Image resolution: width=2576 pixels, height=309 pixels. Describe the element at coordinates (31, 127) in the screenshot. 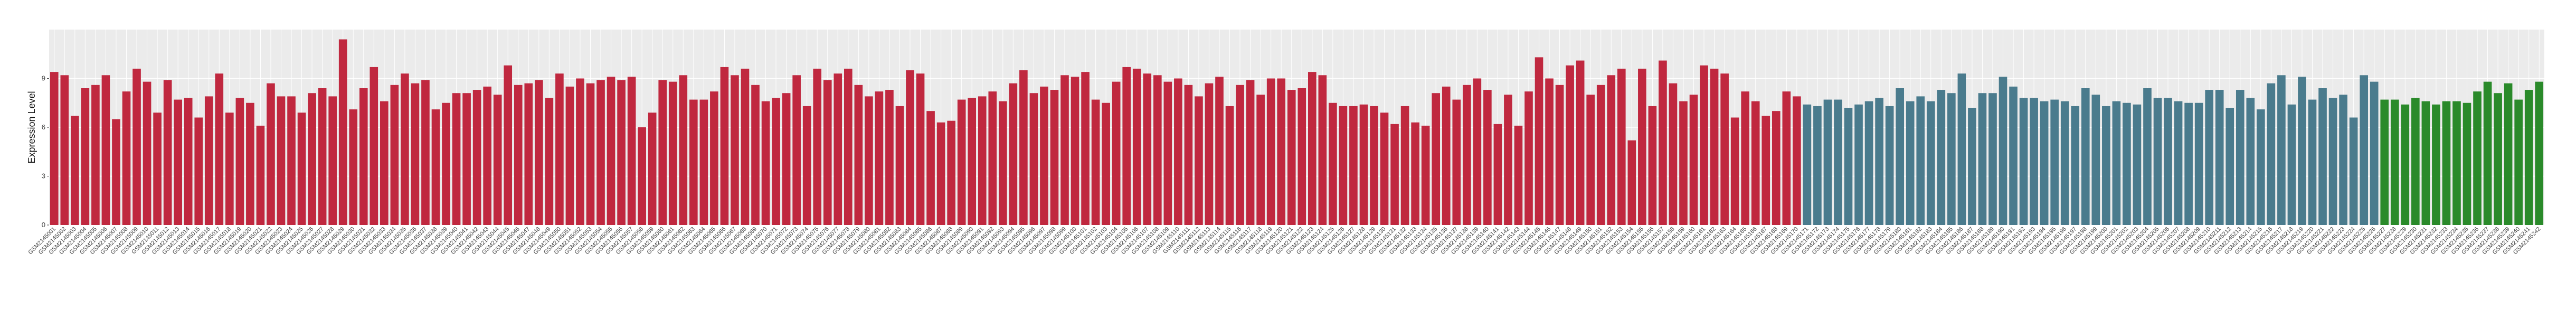

I see `y-axis-label: Expression Level` at that location.